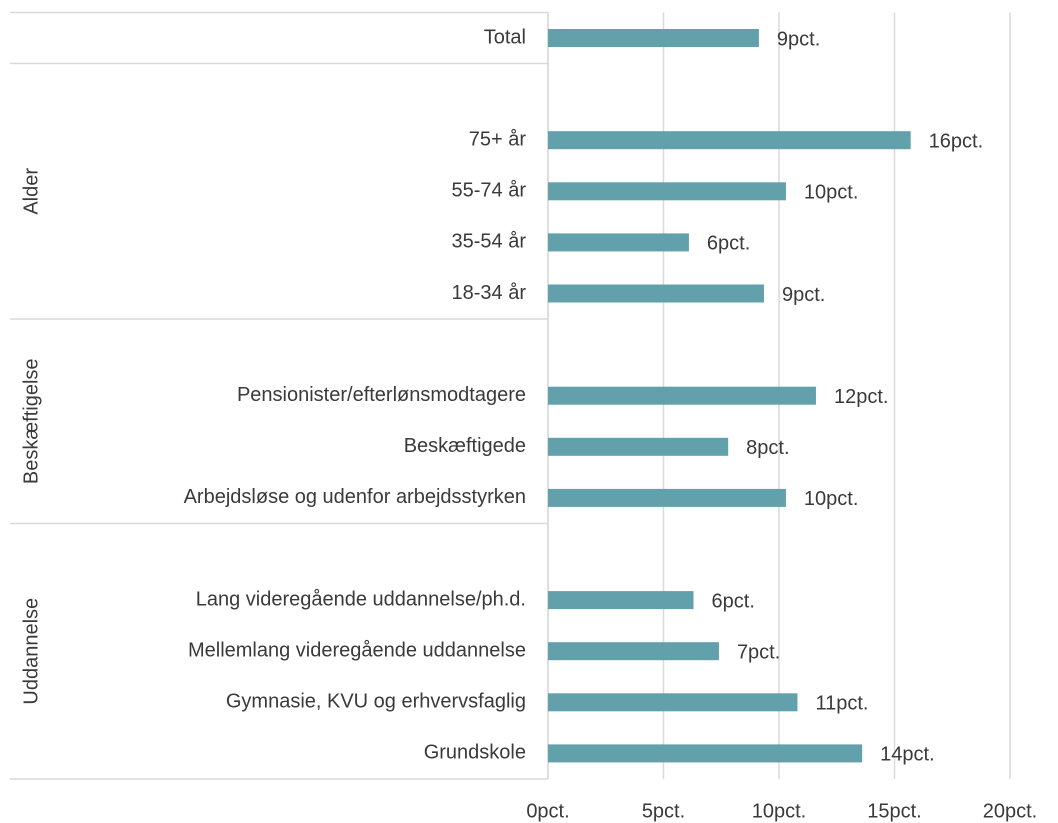  Describe the element at coordinates (489, 242) in the screenshot. I see `category-label: 35-54 år` at that location.